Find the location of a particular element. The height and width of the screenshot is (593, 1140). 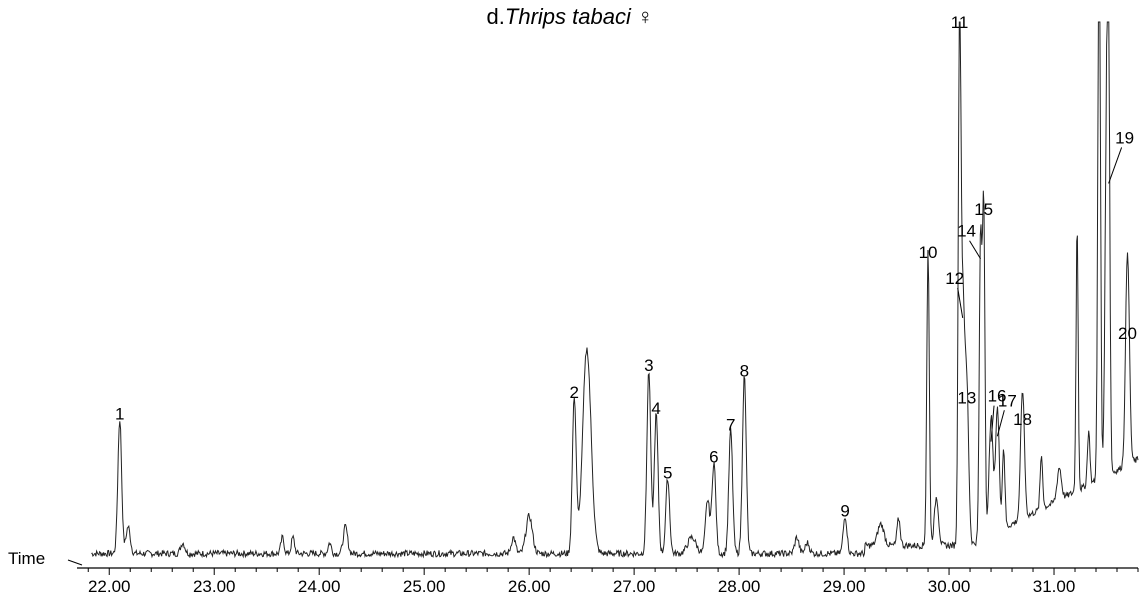

peak-label-15: 15 is located at coordinates (983, 209).